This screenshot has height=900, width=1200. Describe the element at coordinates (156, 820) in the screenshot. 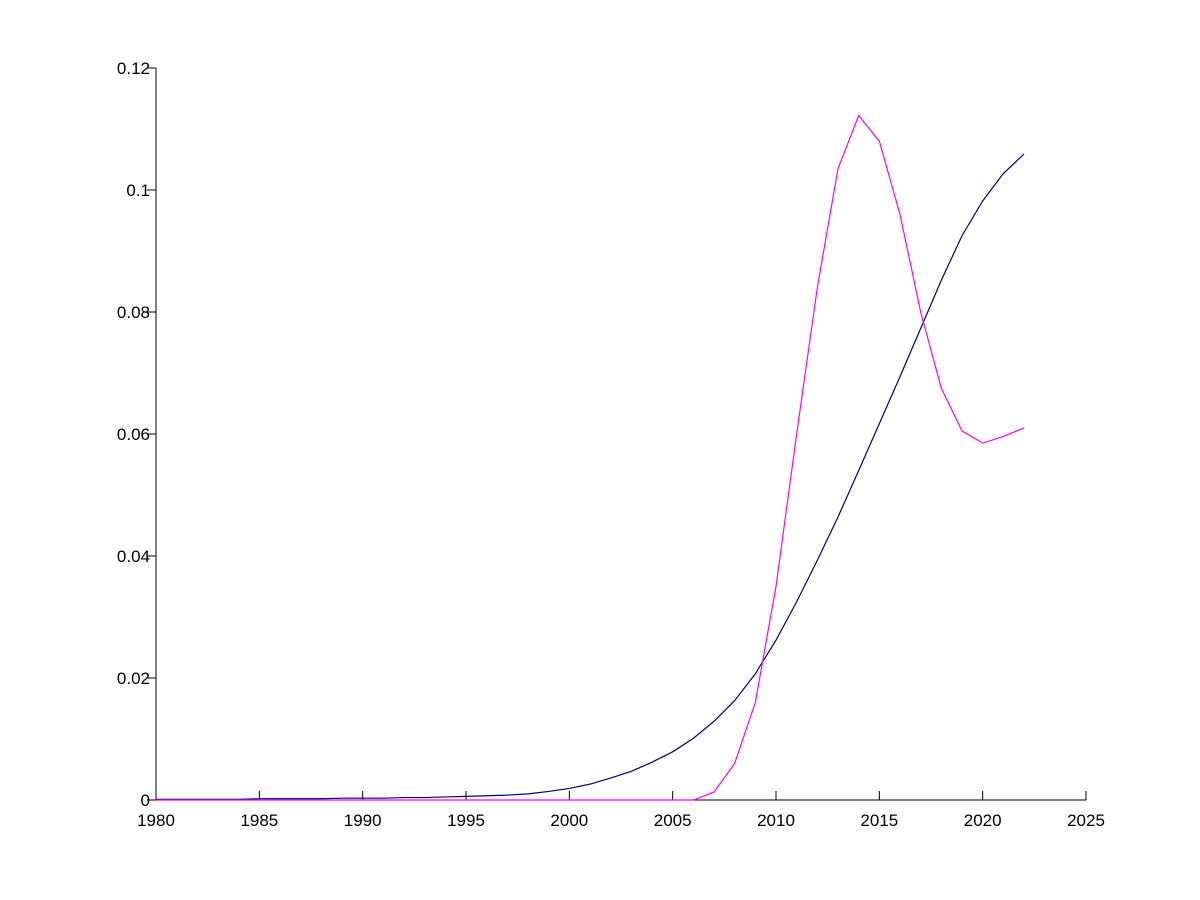

I see `x-tick-label: 1980` at that location.